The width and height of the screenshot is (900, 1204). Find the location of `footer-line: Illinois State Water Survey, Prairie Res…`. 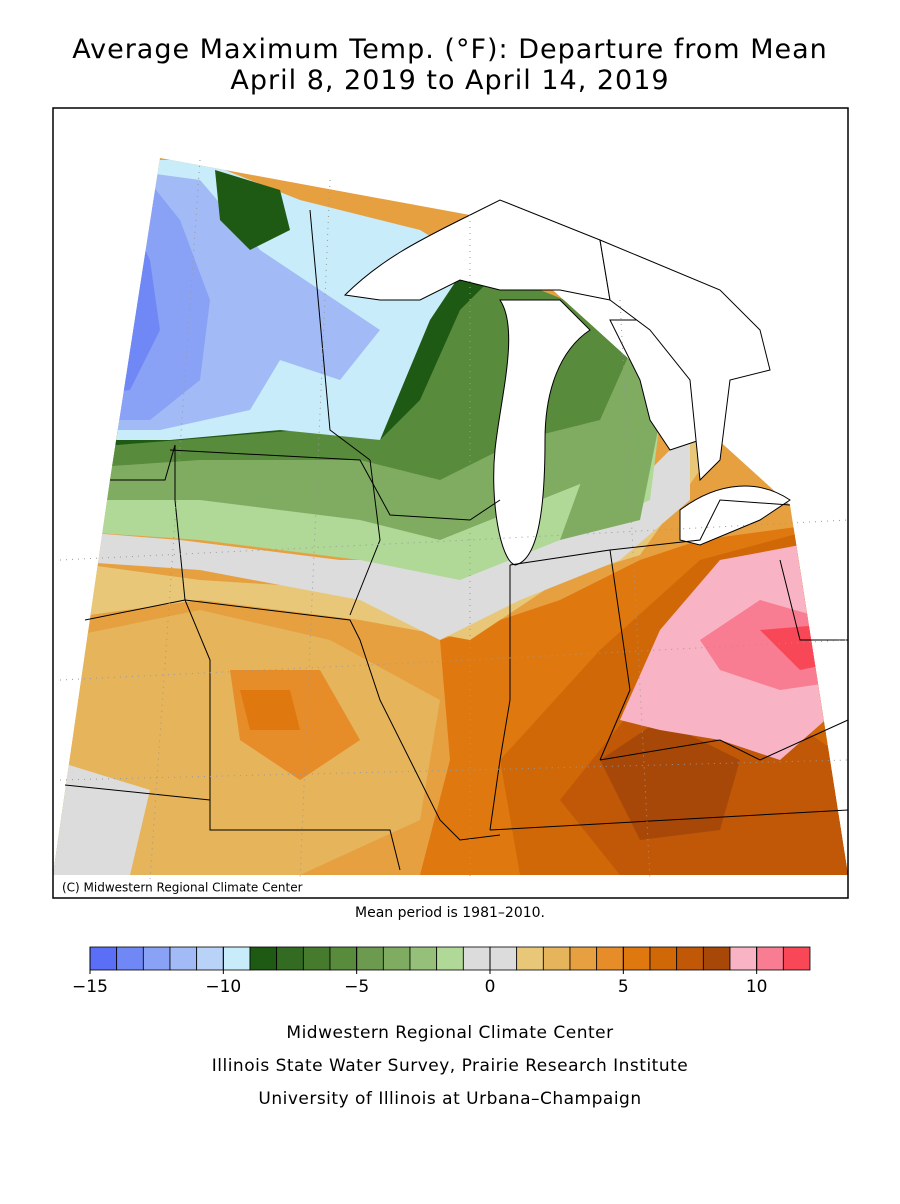

footer-line: Illinois State Water Survey, Prairie Res… is located at coordinates (450, 1066).